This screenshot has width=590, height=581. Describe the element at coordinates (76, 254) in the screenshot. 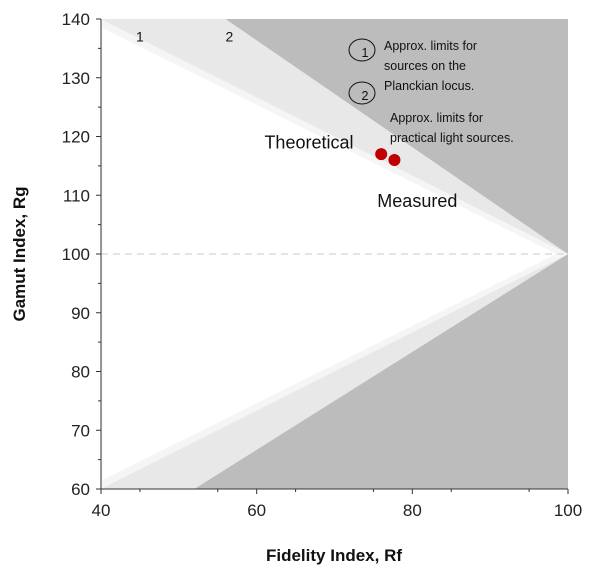

I see `y-tick-label: 100` at that location.